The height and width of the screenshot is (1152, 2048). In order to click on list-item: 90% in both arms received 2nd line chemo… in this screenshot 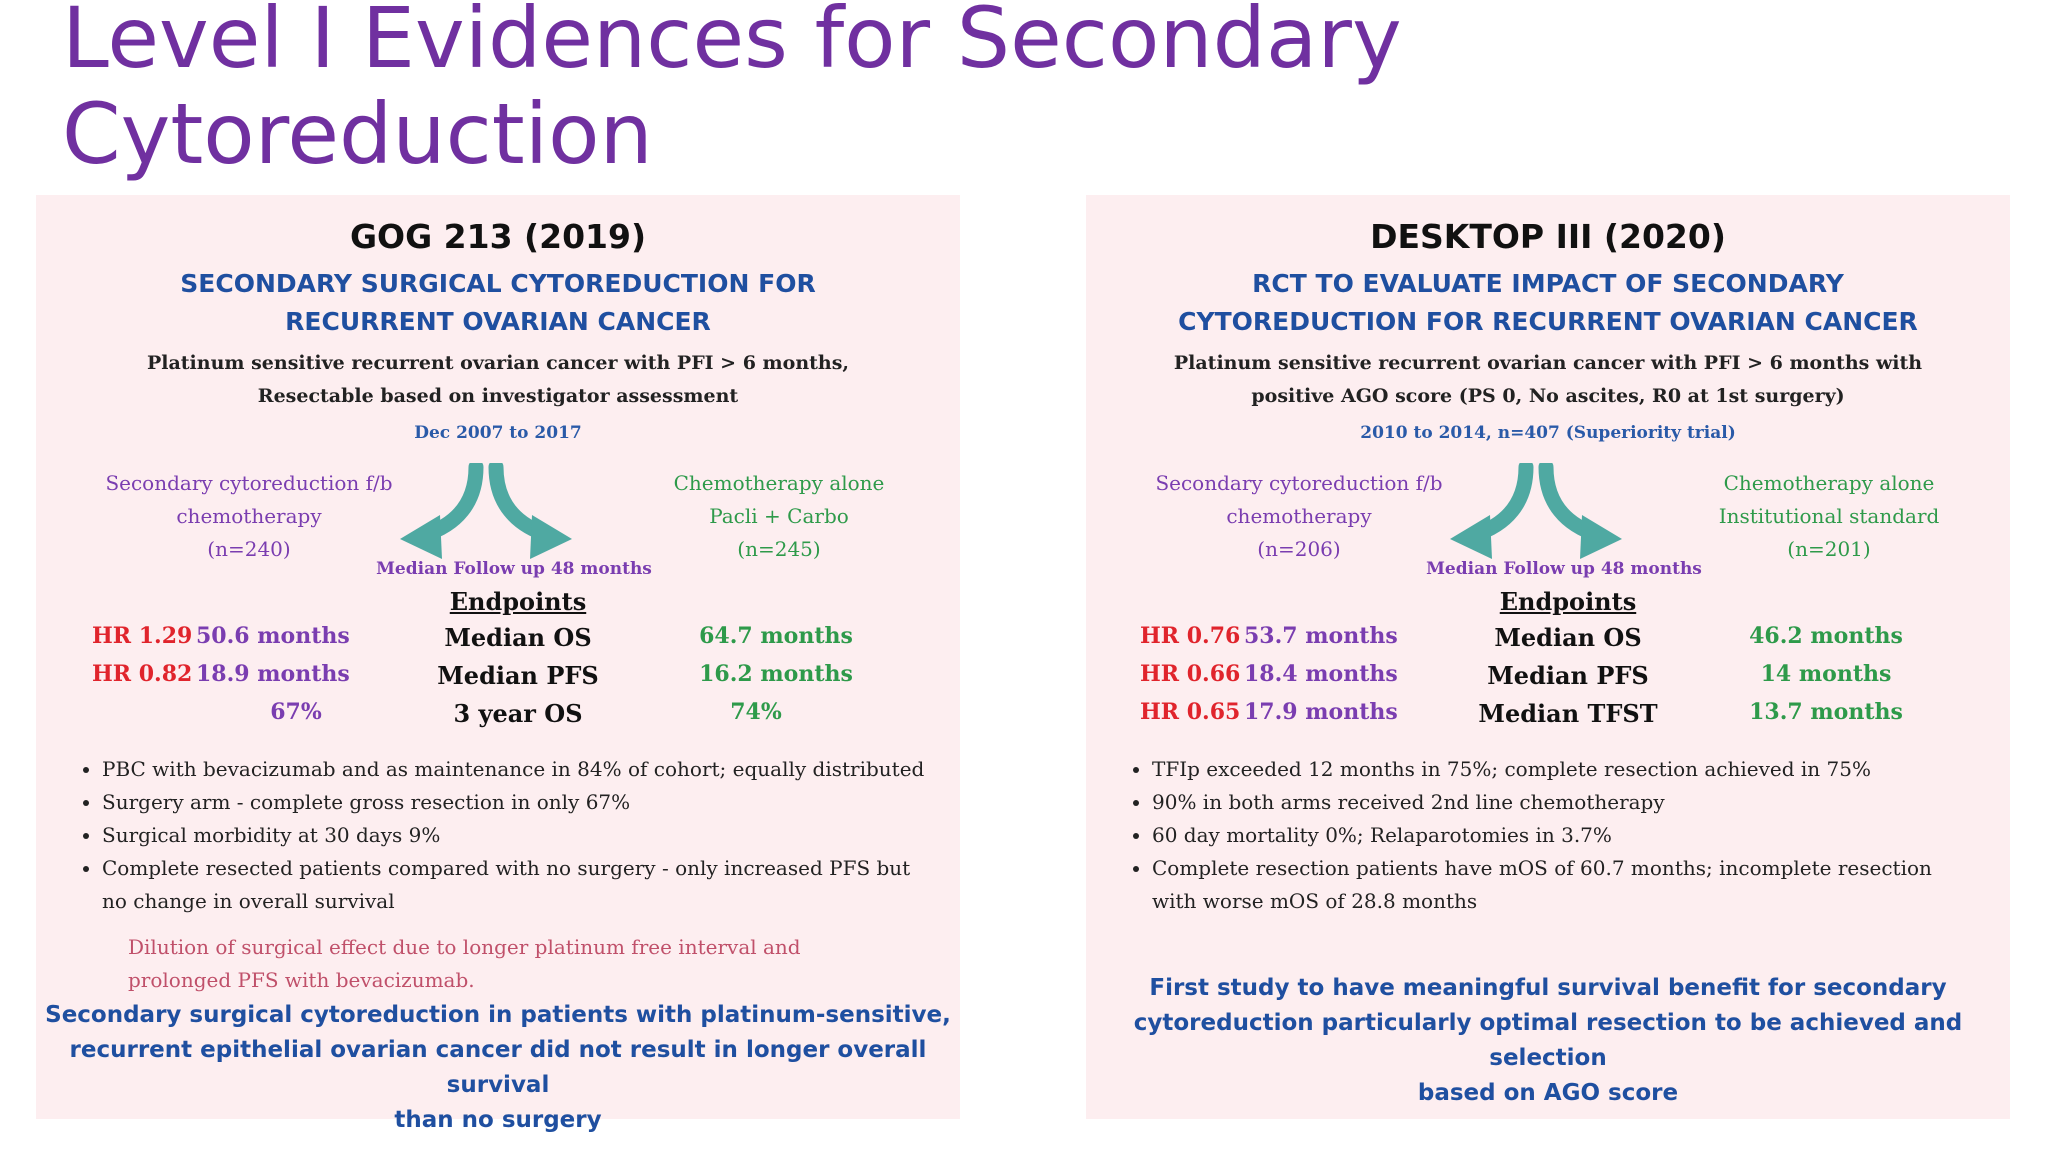, I will do `click(1567, 802)`.